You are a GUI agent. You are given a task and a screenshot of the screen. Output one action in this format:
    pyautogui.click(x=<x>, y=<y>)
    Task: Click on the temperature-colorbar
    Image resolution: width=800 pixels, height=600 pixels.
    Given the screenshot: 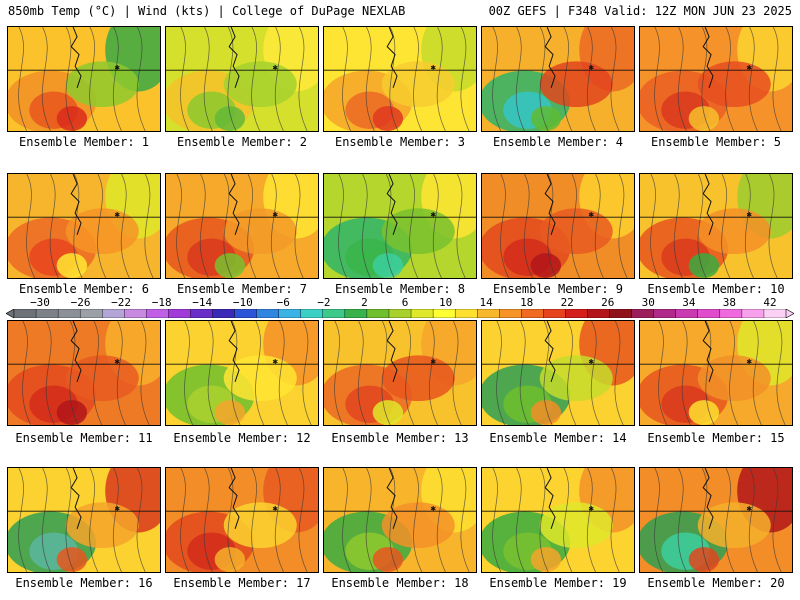 What is the action you would take?
    pyautogui.click(x=400, y=313)
    